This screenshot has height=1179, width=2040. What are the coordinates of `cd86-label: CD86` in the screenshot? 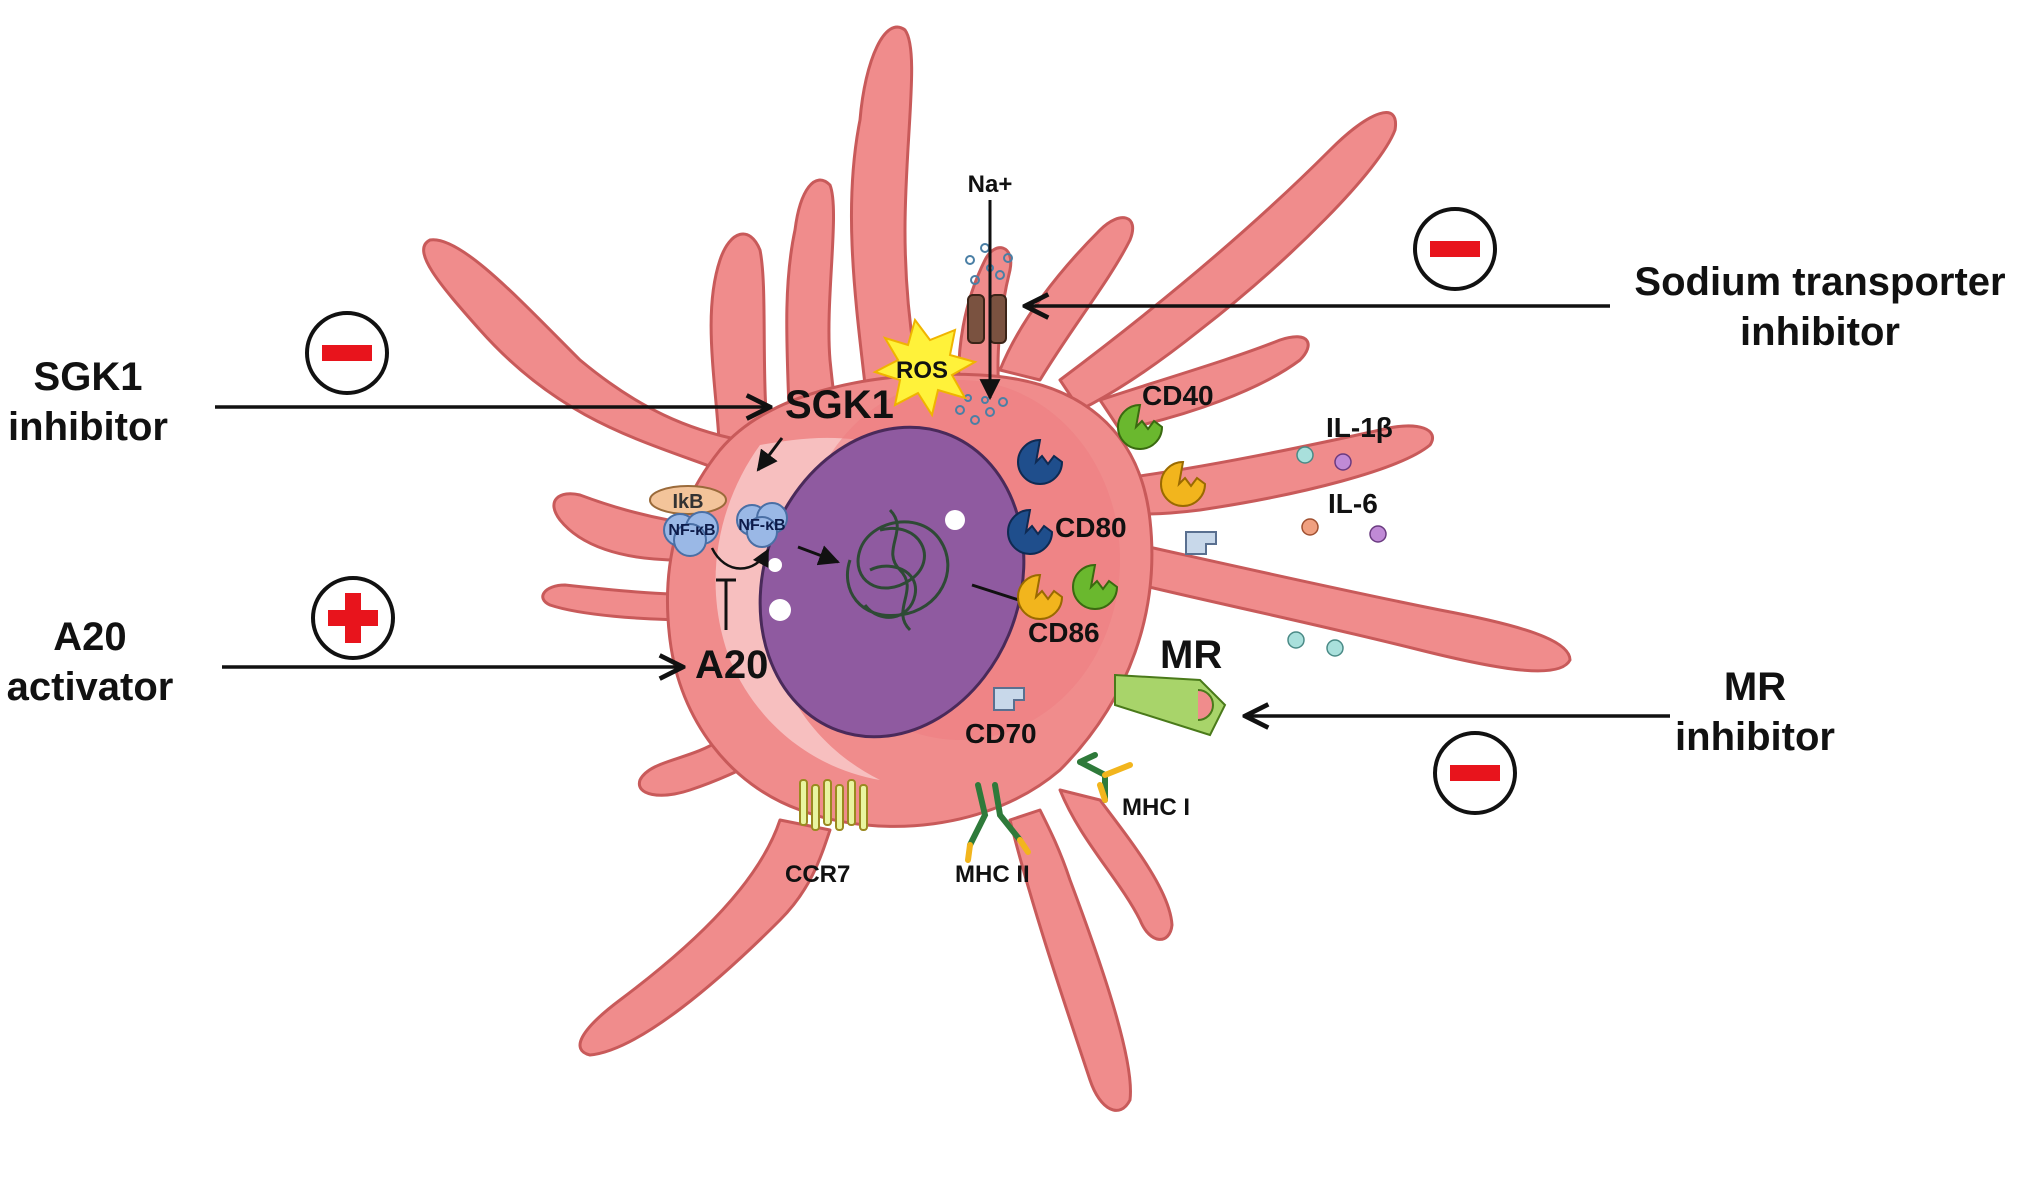 It's located at (1064, 632).